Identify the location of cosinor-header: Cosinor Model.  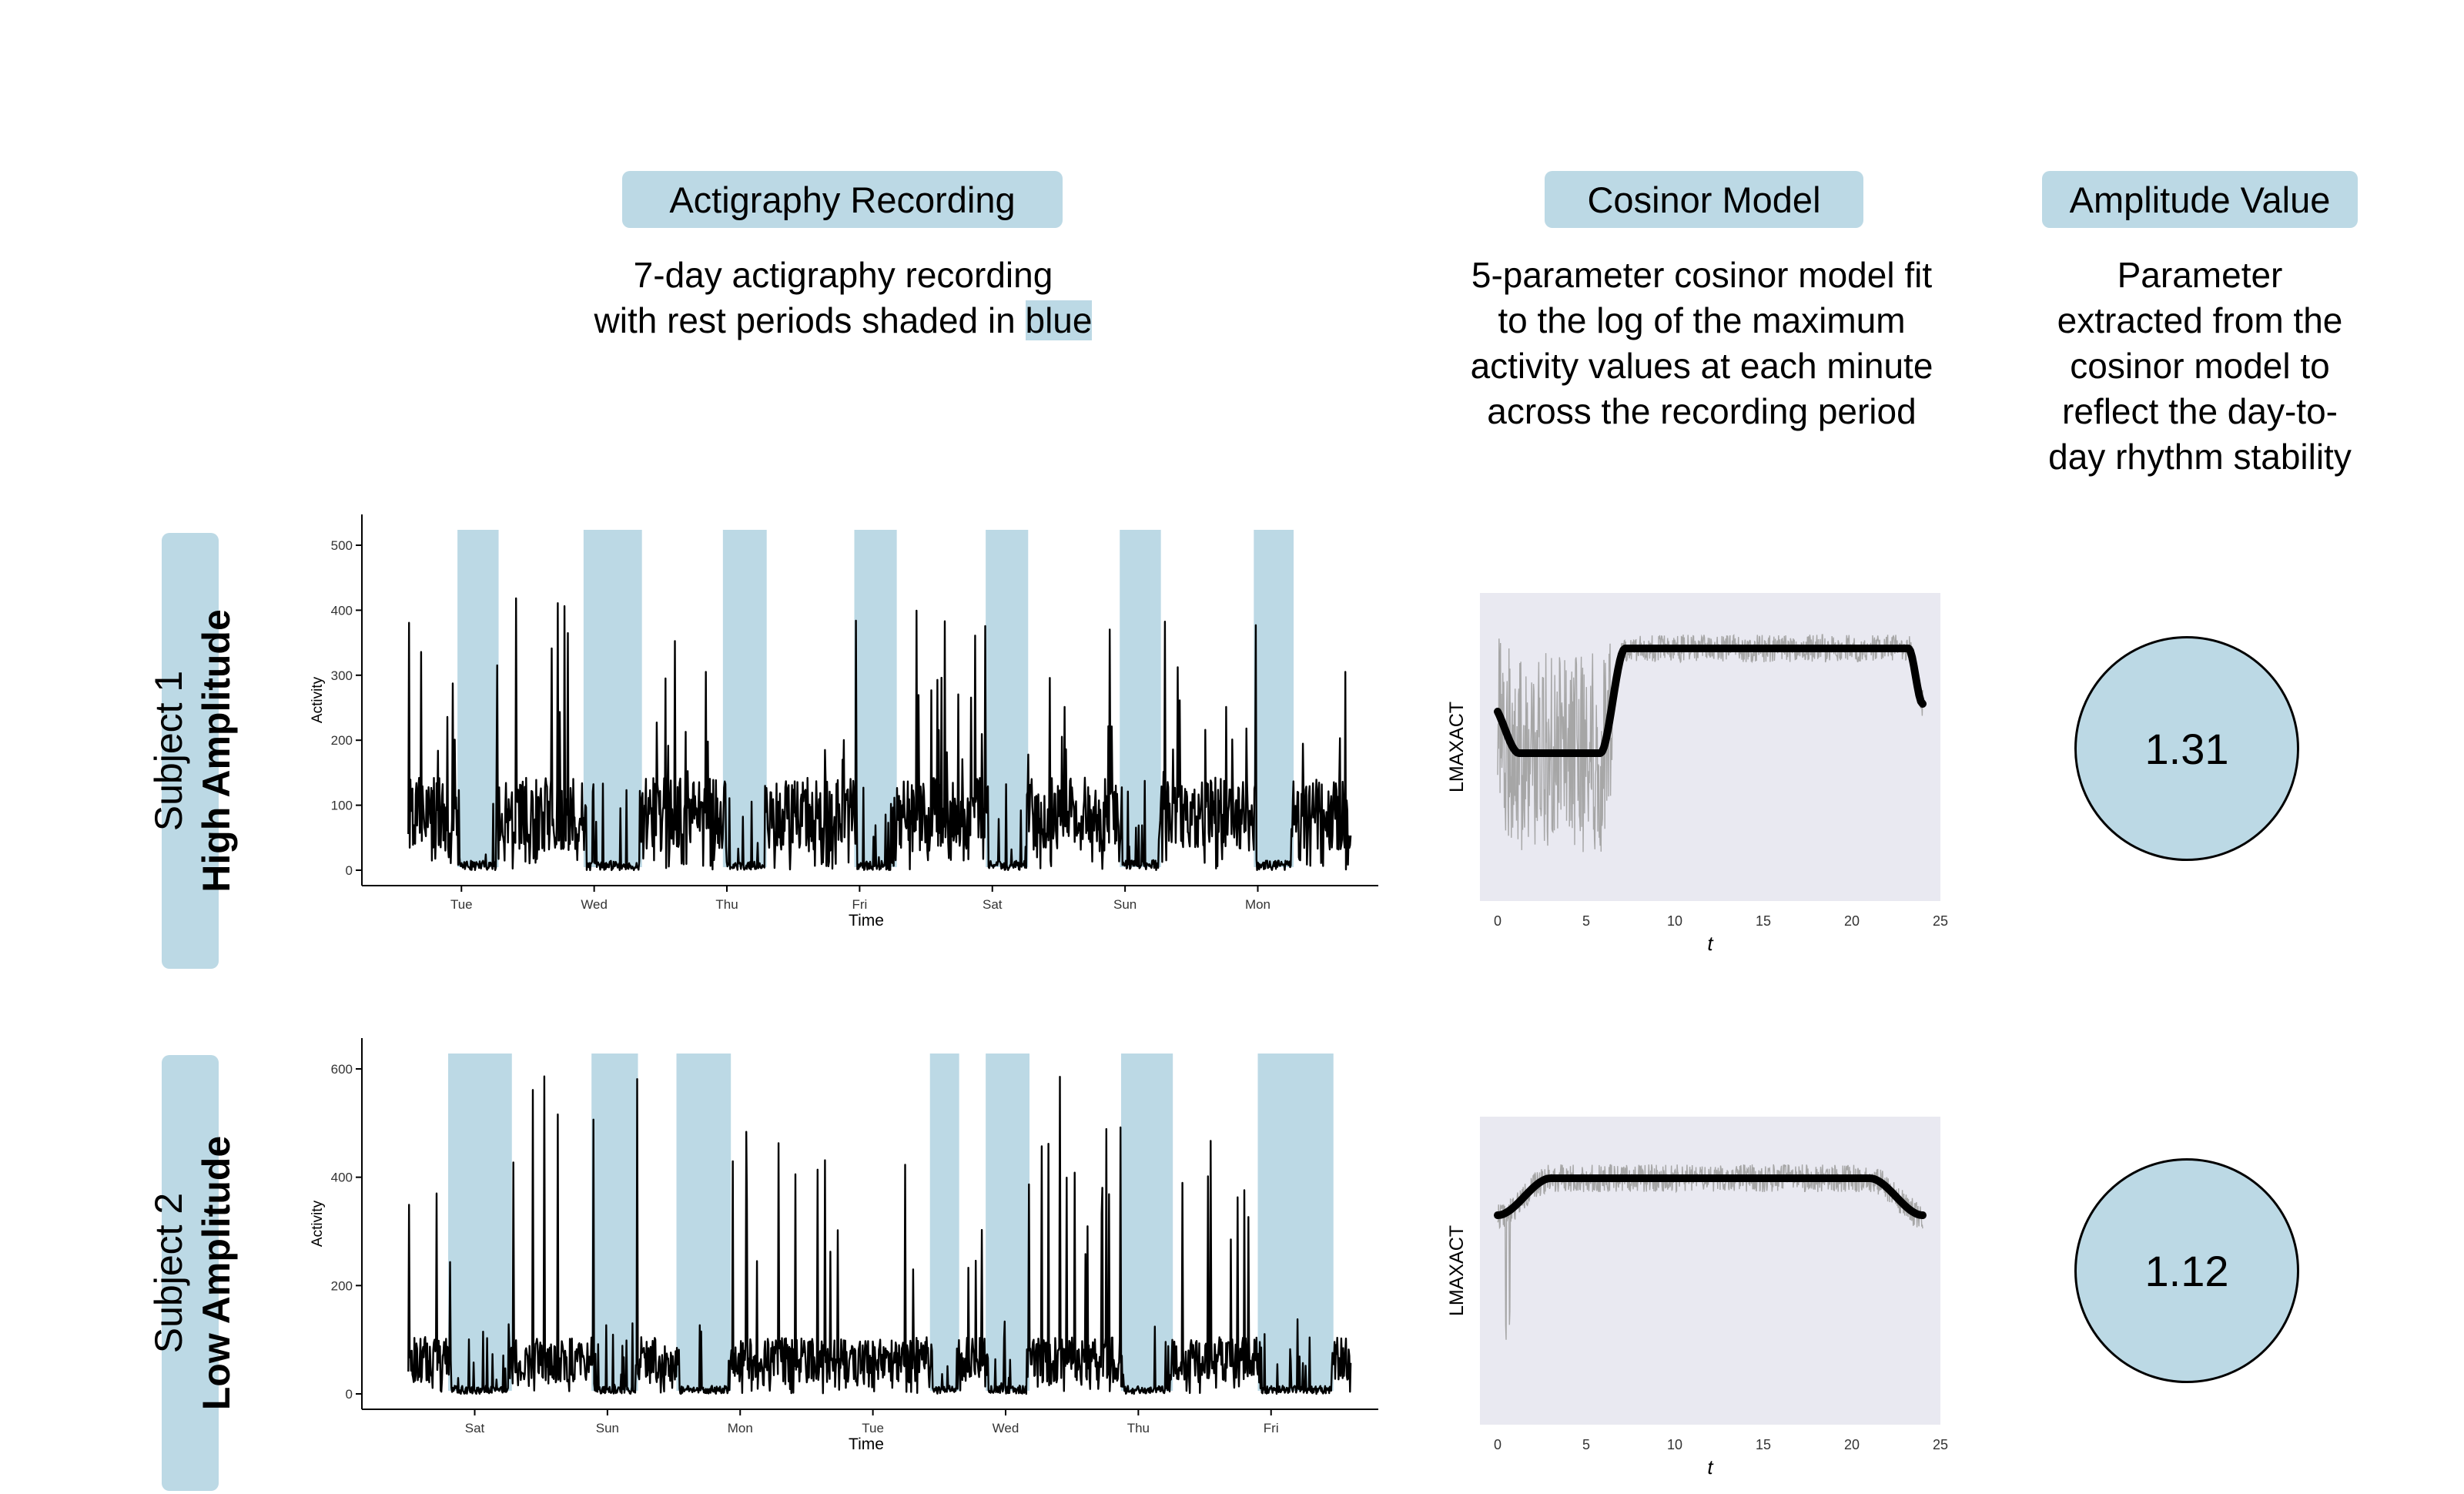
(1704, 199).